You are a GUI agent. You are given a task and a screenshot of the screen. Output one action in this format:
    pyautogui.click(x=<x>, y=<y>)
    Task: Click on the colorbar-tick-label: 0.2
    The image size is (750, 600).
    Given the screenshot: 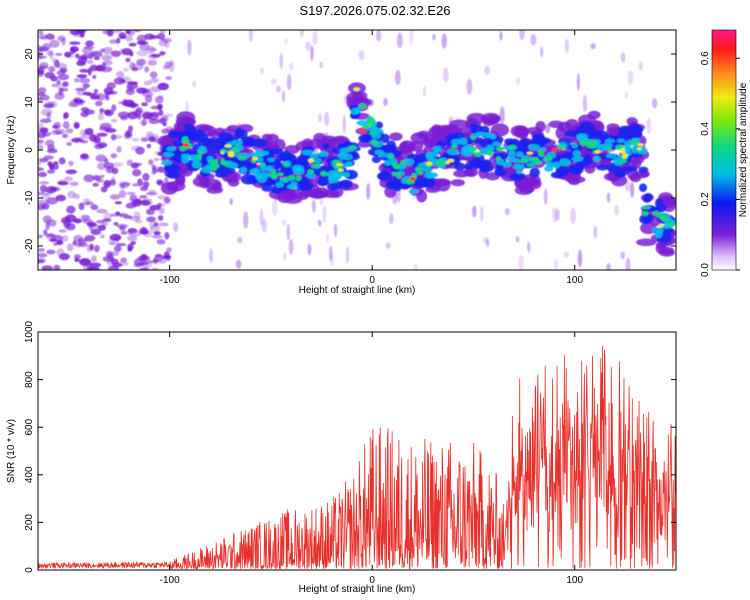 What is the action you would take?
    pyautogui.click(x=705, y=199)
    